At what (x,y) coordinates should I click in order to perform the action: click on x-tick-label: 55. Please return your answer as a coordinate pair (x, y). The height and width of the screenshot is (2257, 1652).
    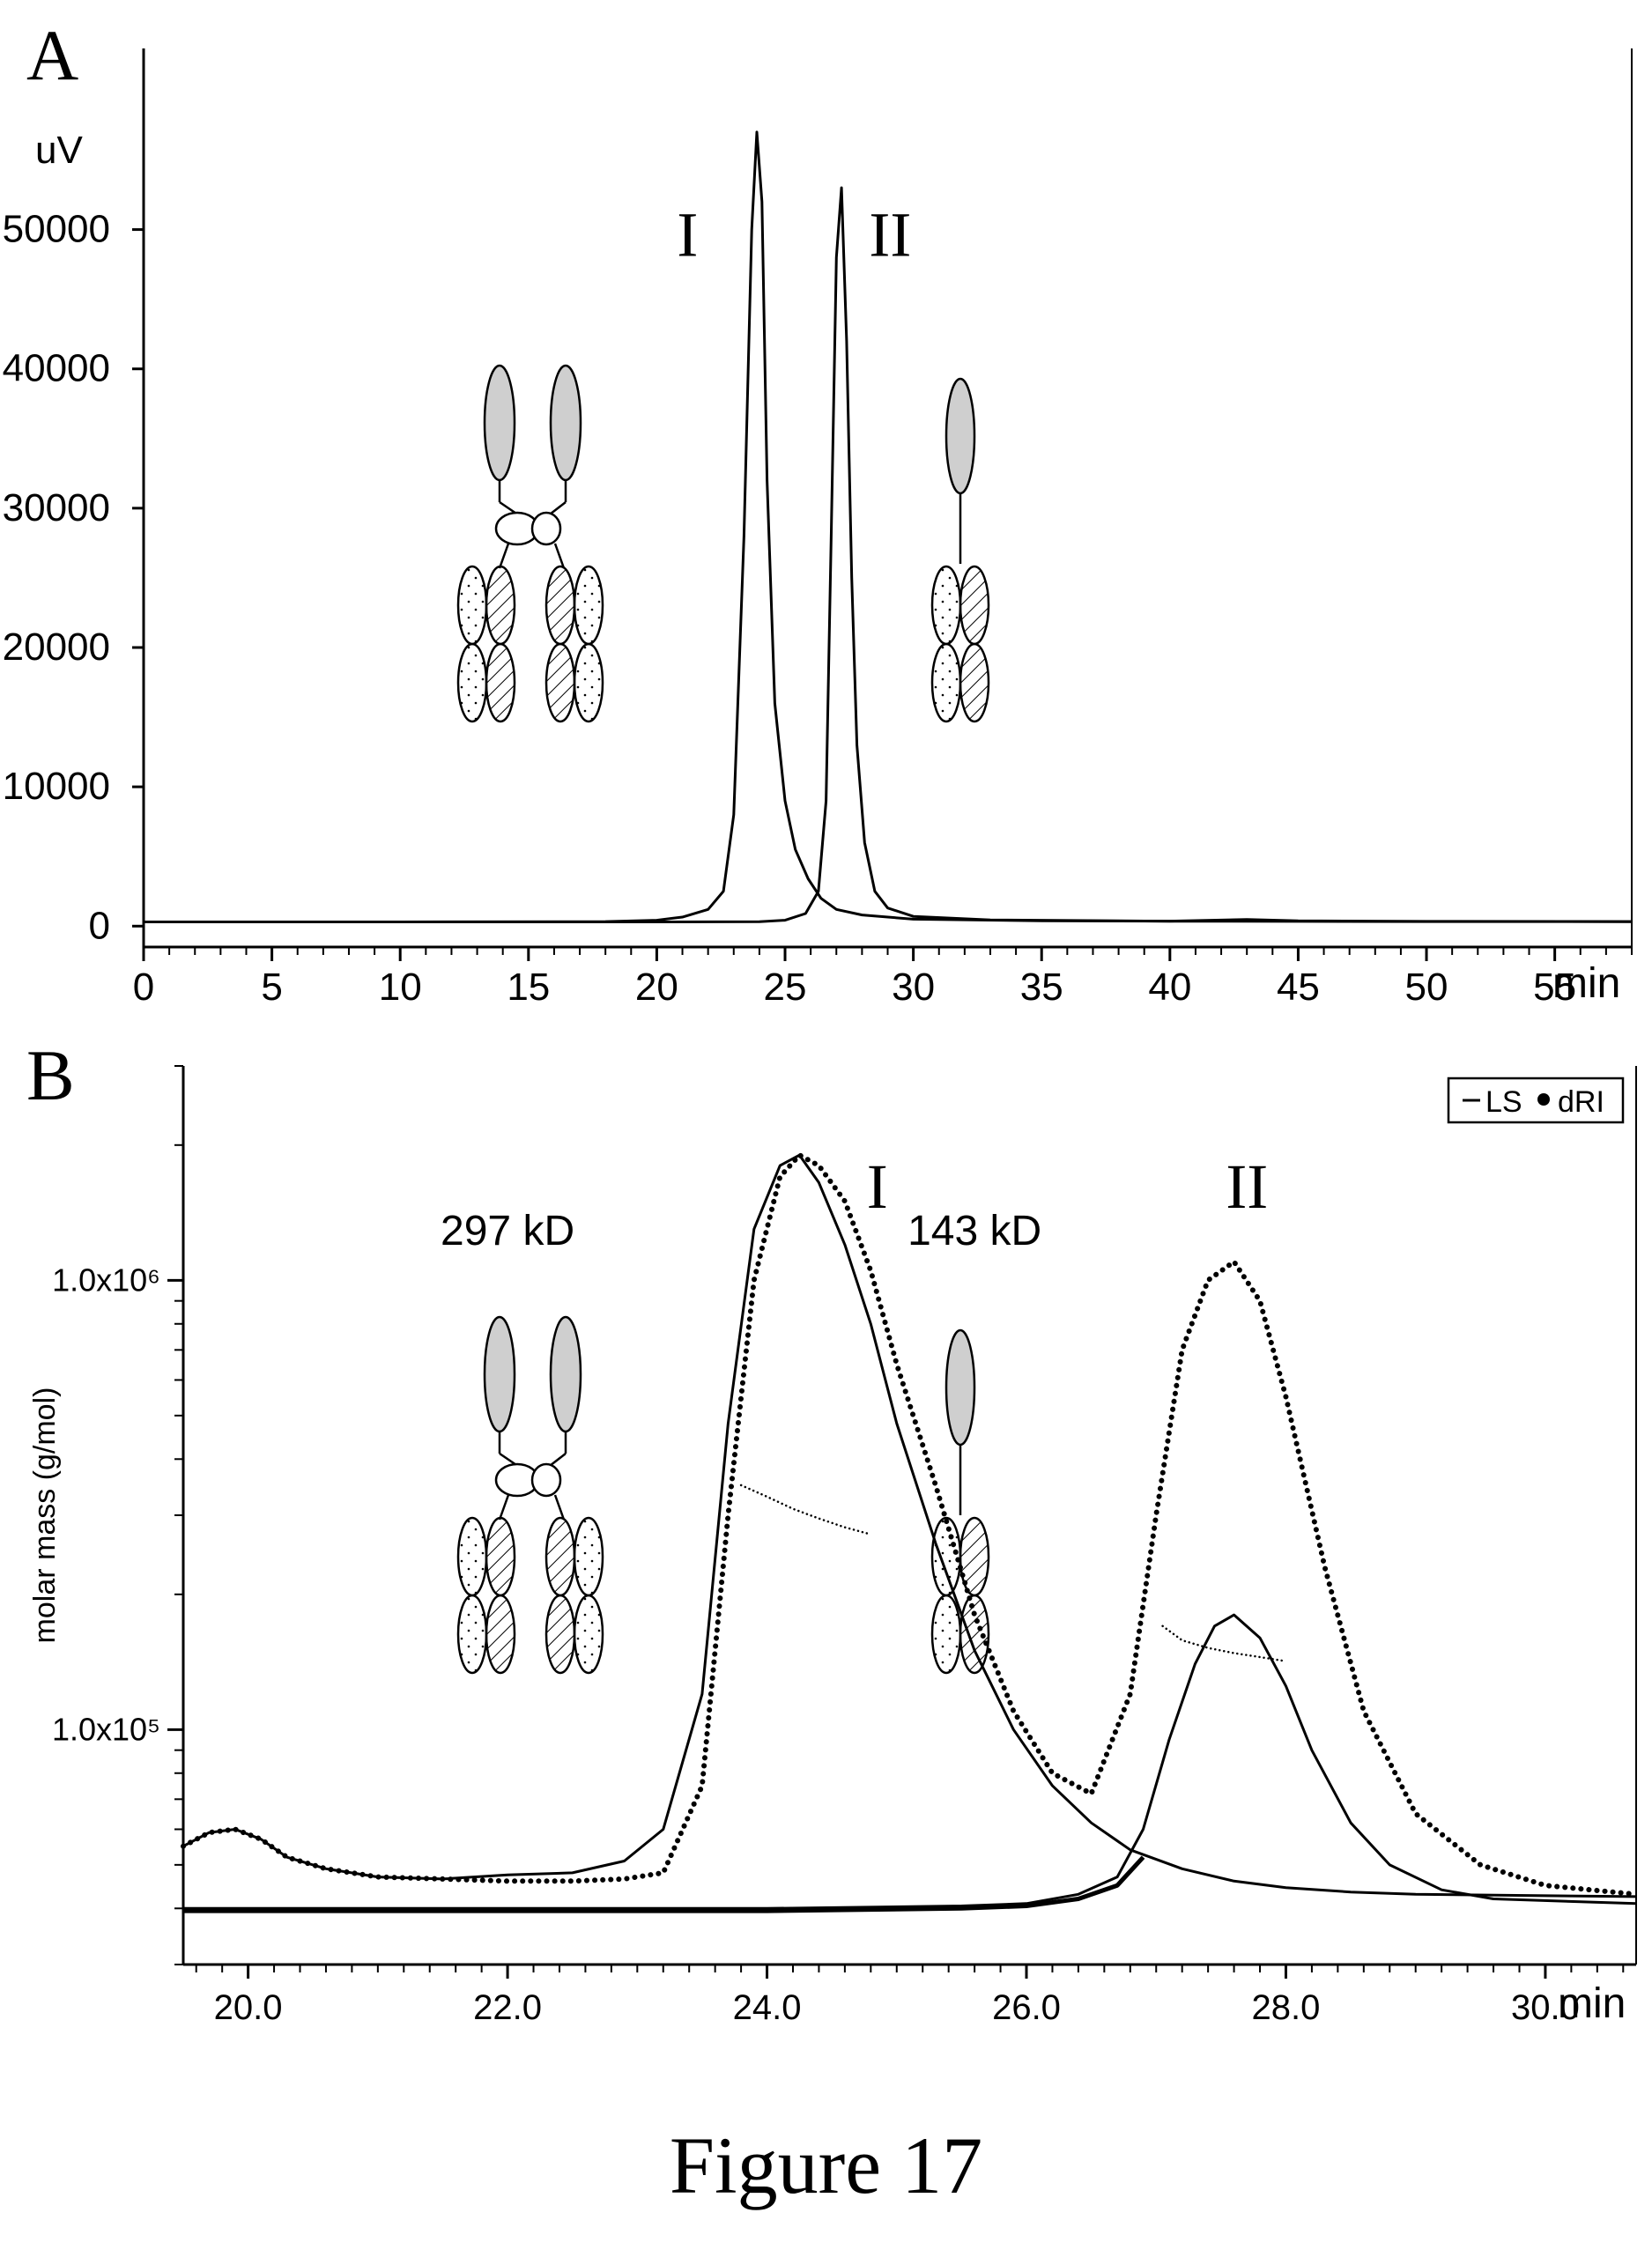
    Looking at the image, I should click on (1555, 987).